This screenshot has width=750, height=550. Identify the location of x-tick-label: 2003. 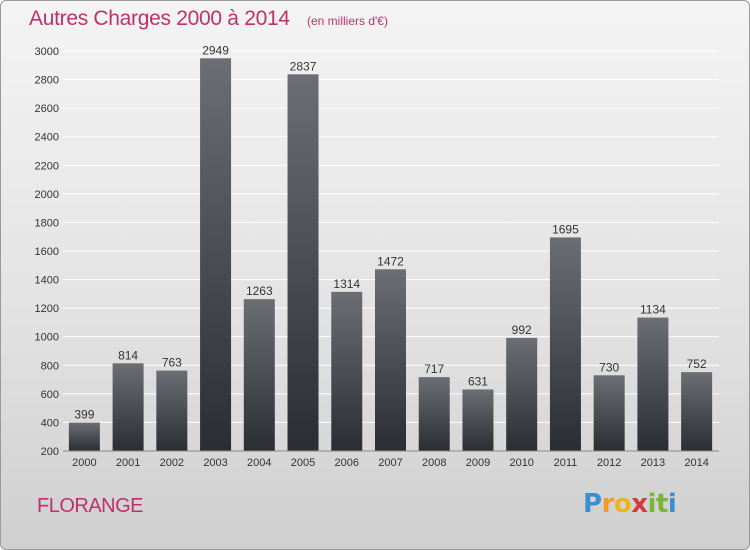
(215, 463).